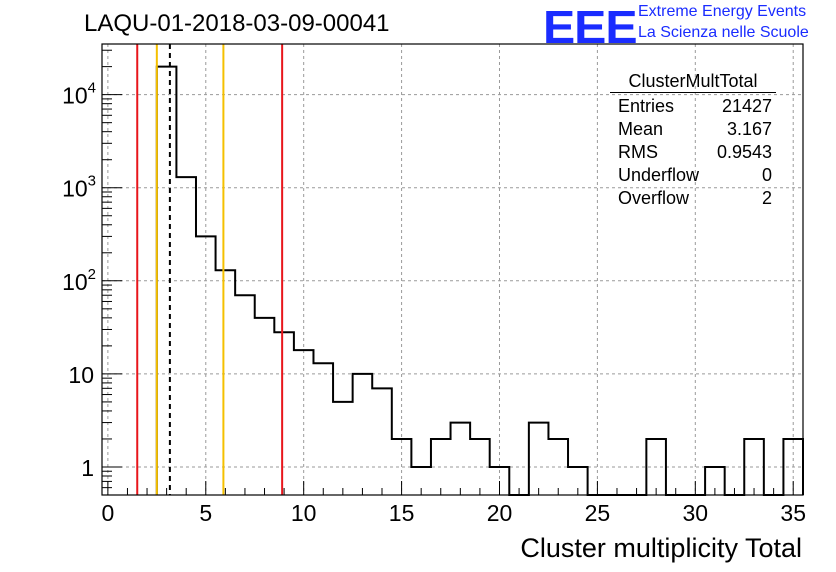 The width and height of the screenshot is (836, 572). I want to click on x-tick-label: 15, so click(402, 513).